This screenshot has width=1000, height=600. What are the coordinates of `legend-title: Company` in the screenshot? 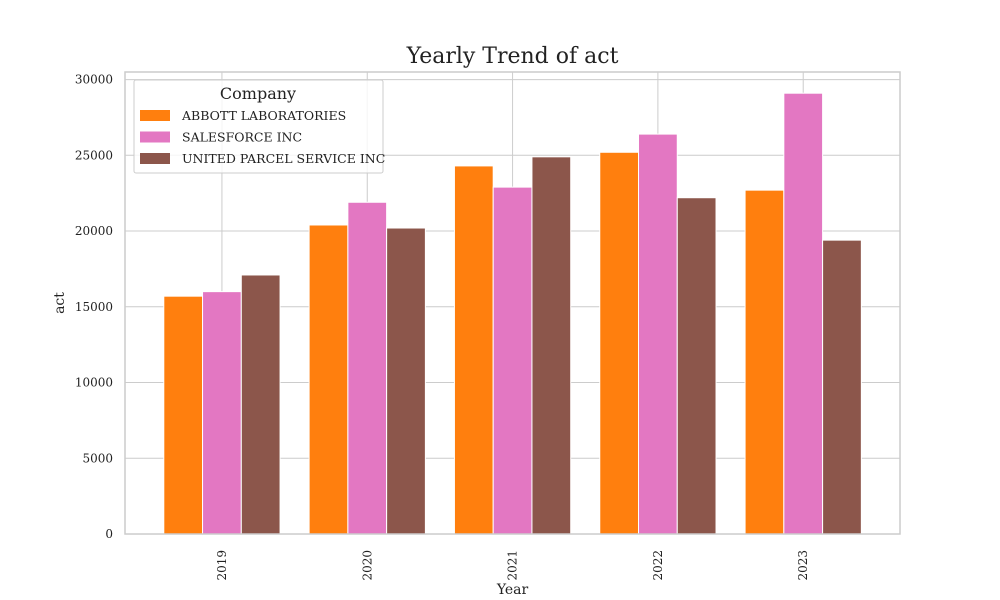 It's located at (258, 93).